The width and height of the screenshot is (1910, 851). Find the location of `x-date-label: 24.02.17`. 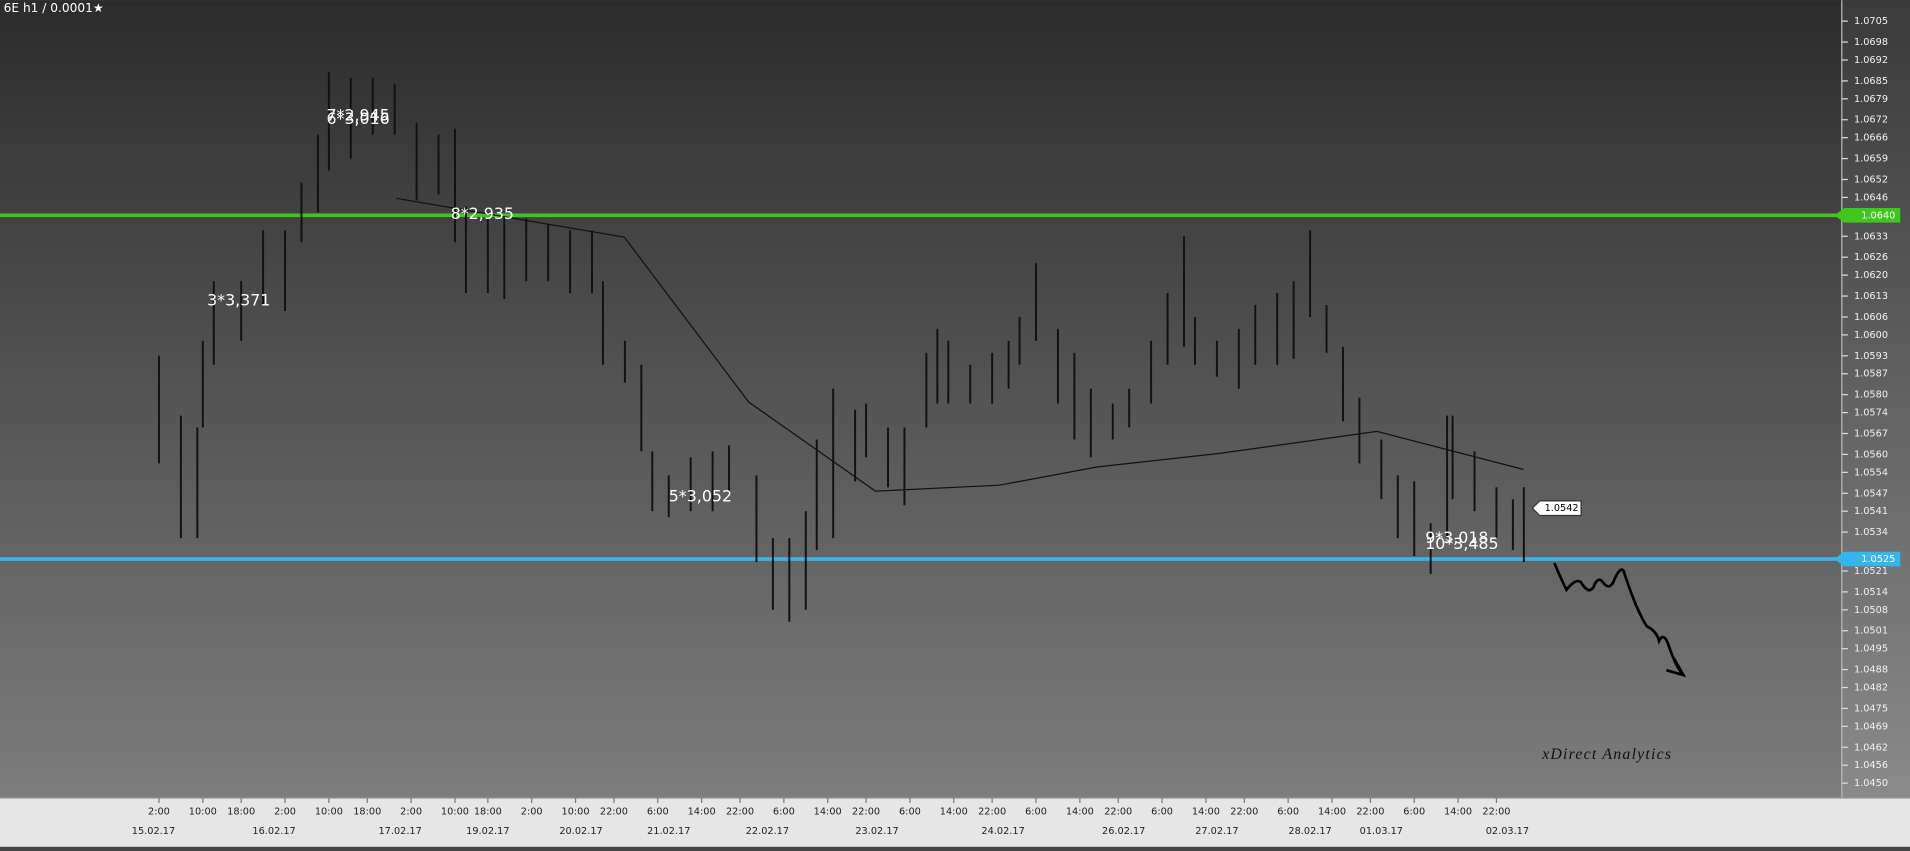

x-date-label: 24.02.17 is located at coordinates (1002, 831).